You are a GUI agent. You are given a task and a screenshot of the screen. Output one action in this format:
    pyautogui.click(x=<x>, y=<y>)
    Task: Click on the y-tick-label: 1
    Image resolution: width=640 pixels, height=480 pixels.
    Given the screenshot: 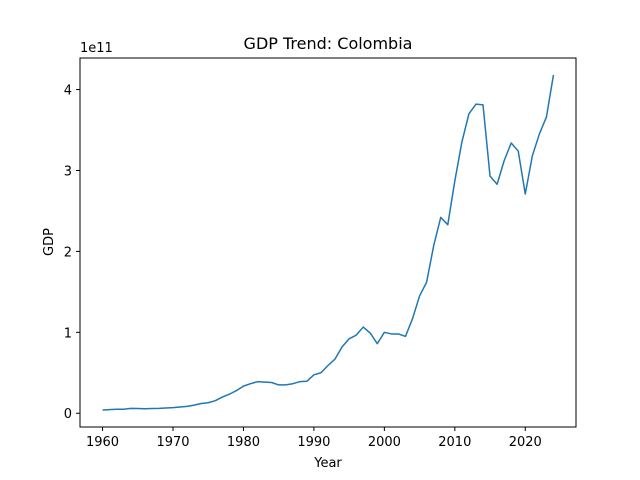 What is the action you would take?
    pyautogui.click(x=68, y=333)
    